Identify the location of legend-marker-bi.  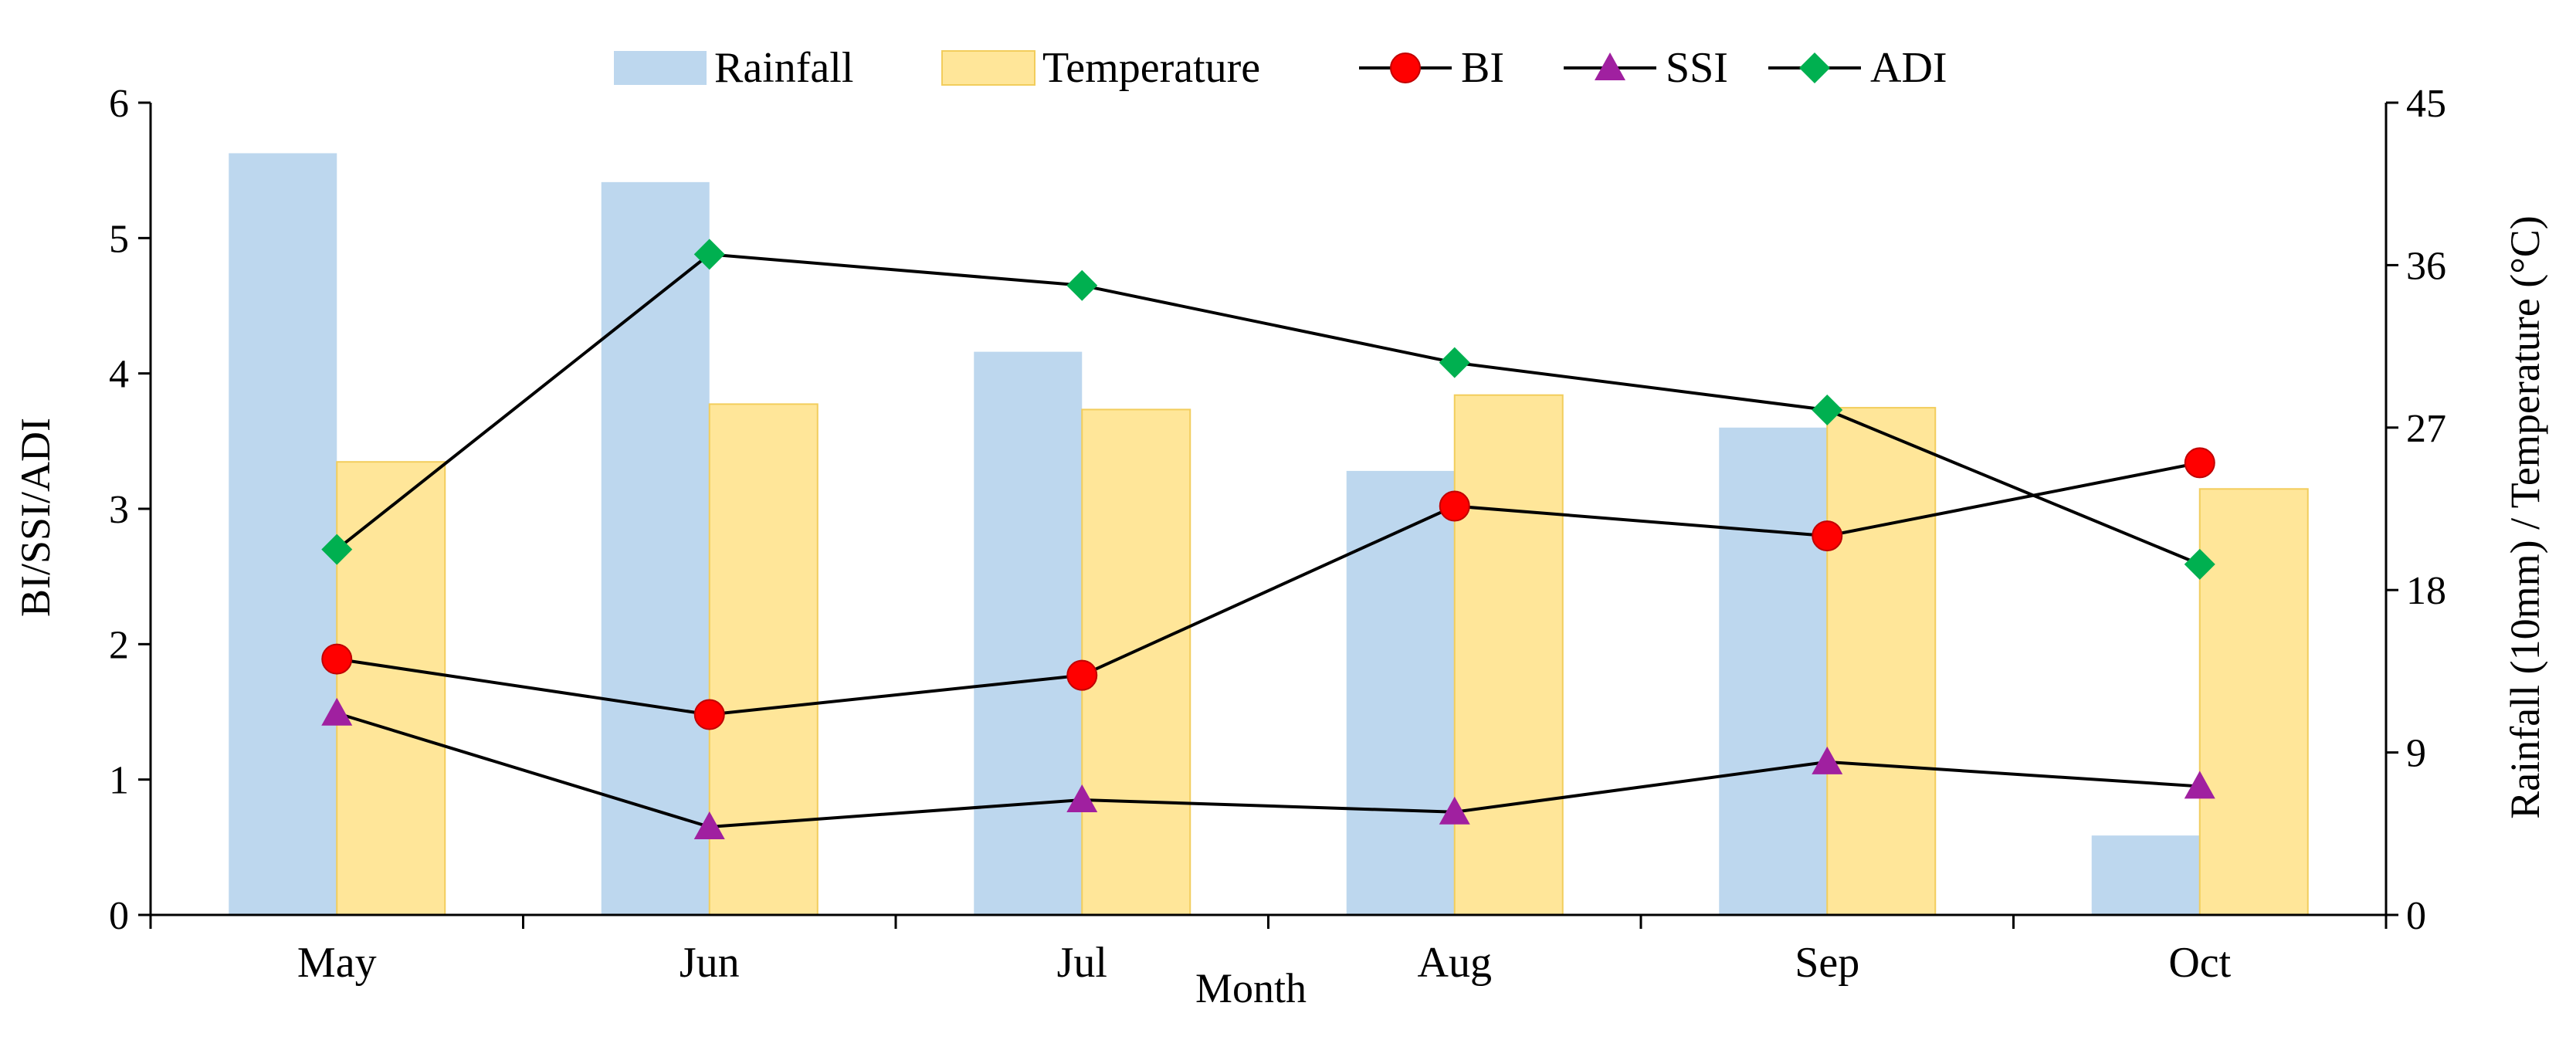
(1405, 68).